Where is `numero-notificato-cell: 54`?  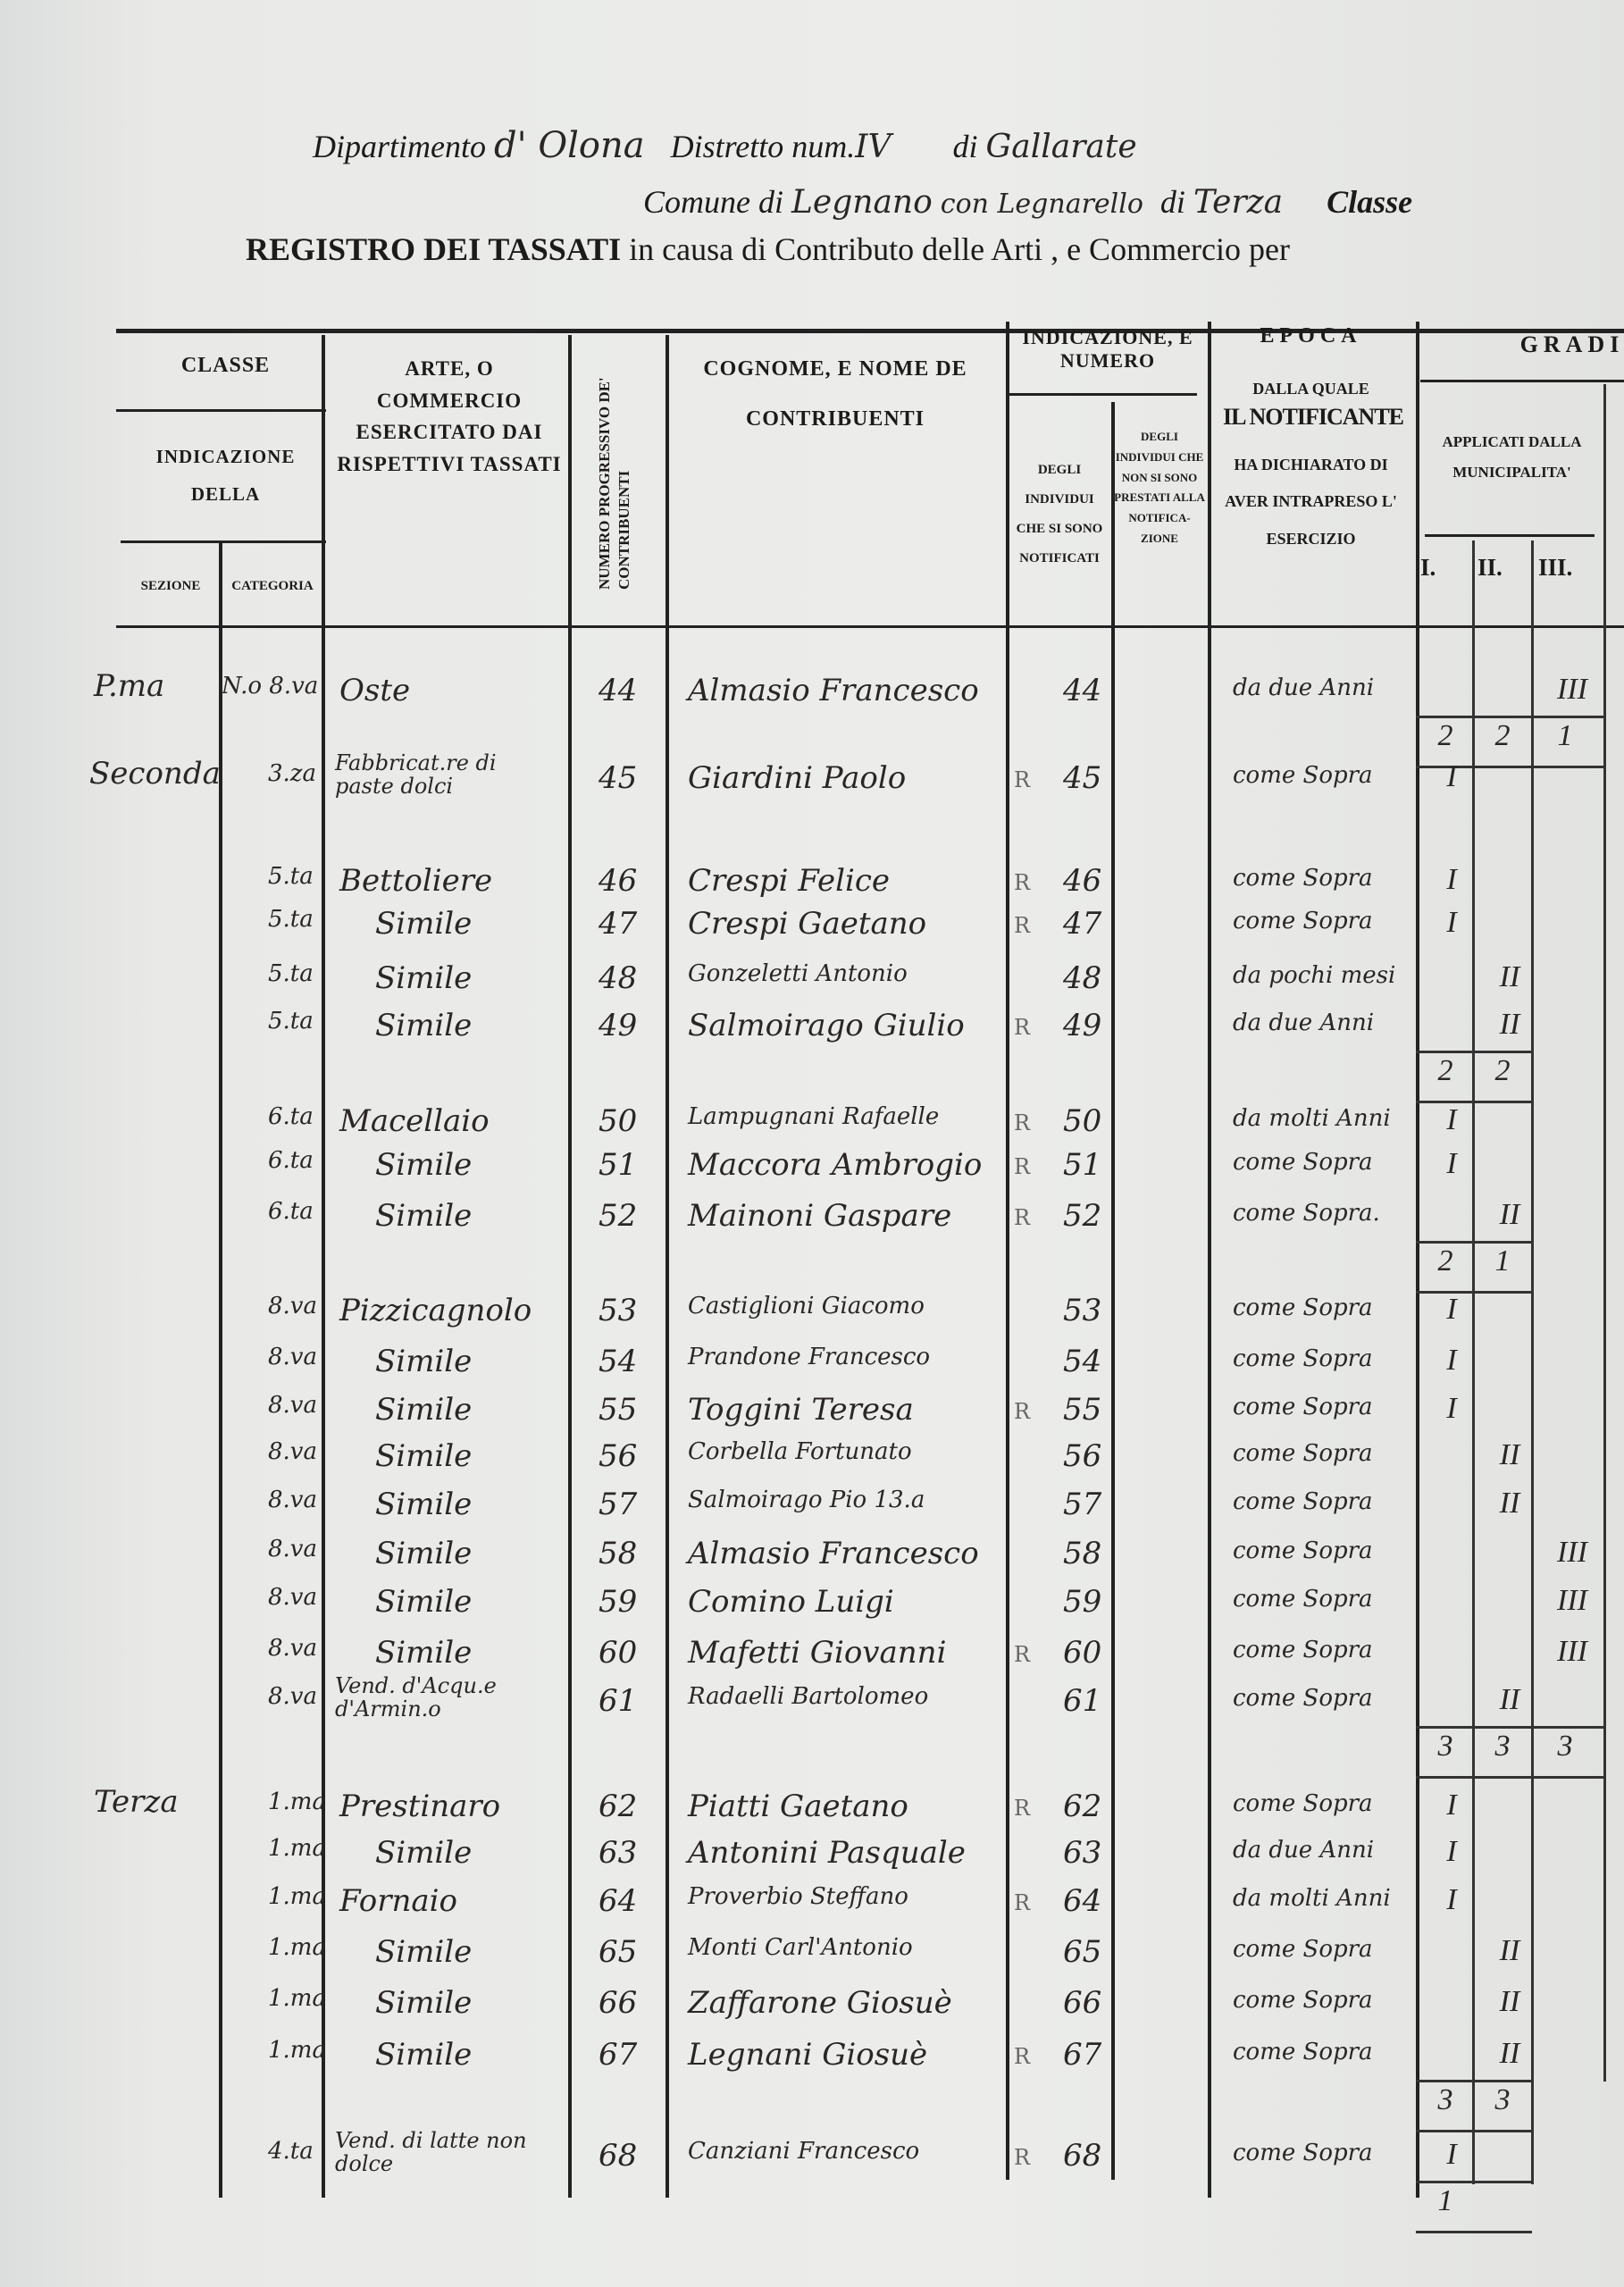 numero-notificato-cell: 54 is located at coordinates (1082, 1361).